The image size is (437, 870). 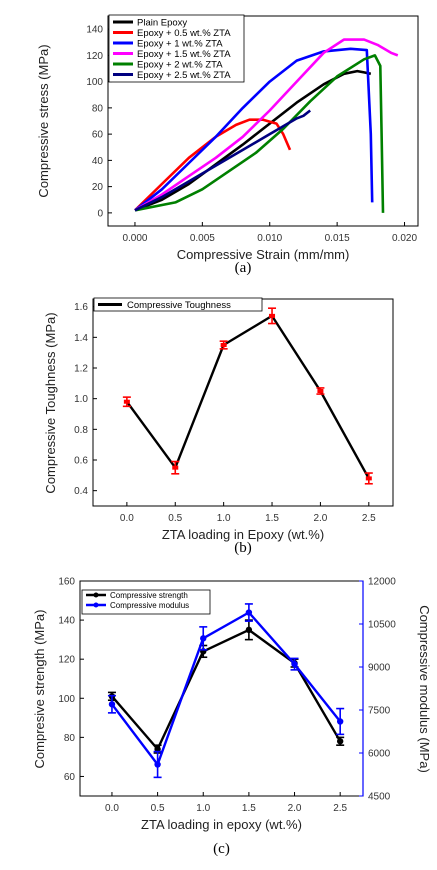 I want to click on legend-label: Compressive strength, so click(x=149, y=595).